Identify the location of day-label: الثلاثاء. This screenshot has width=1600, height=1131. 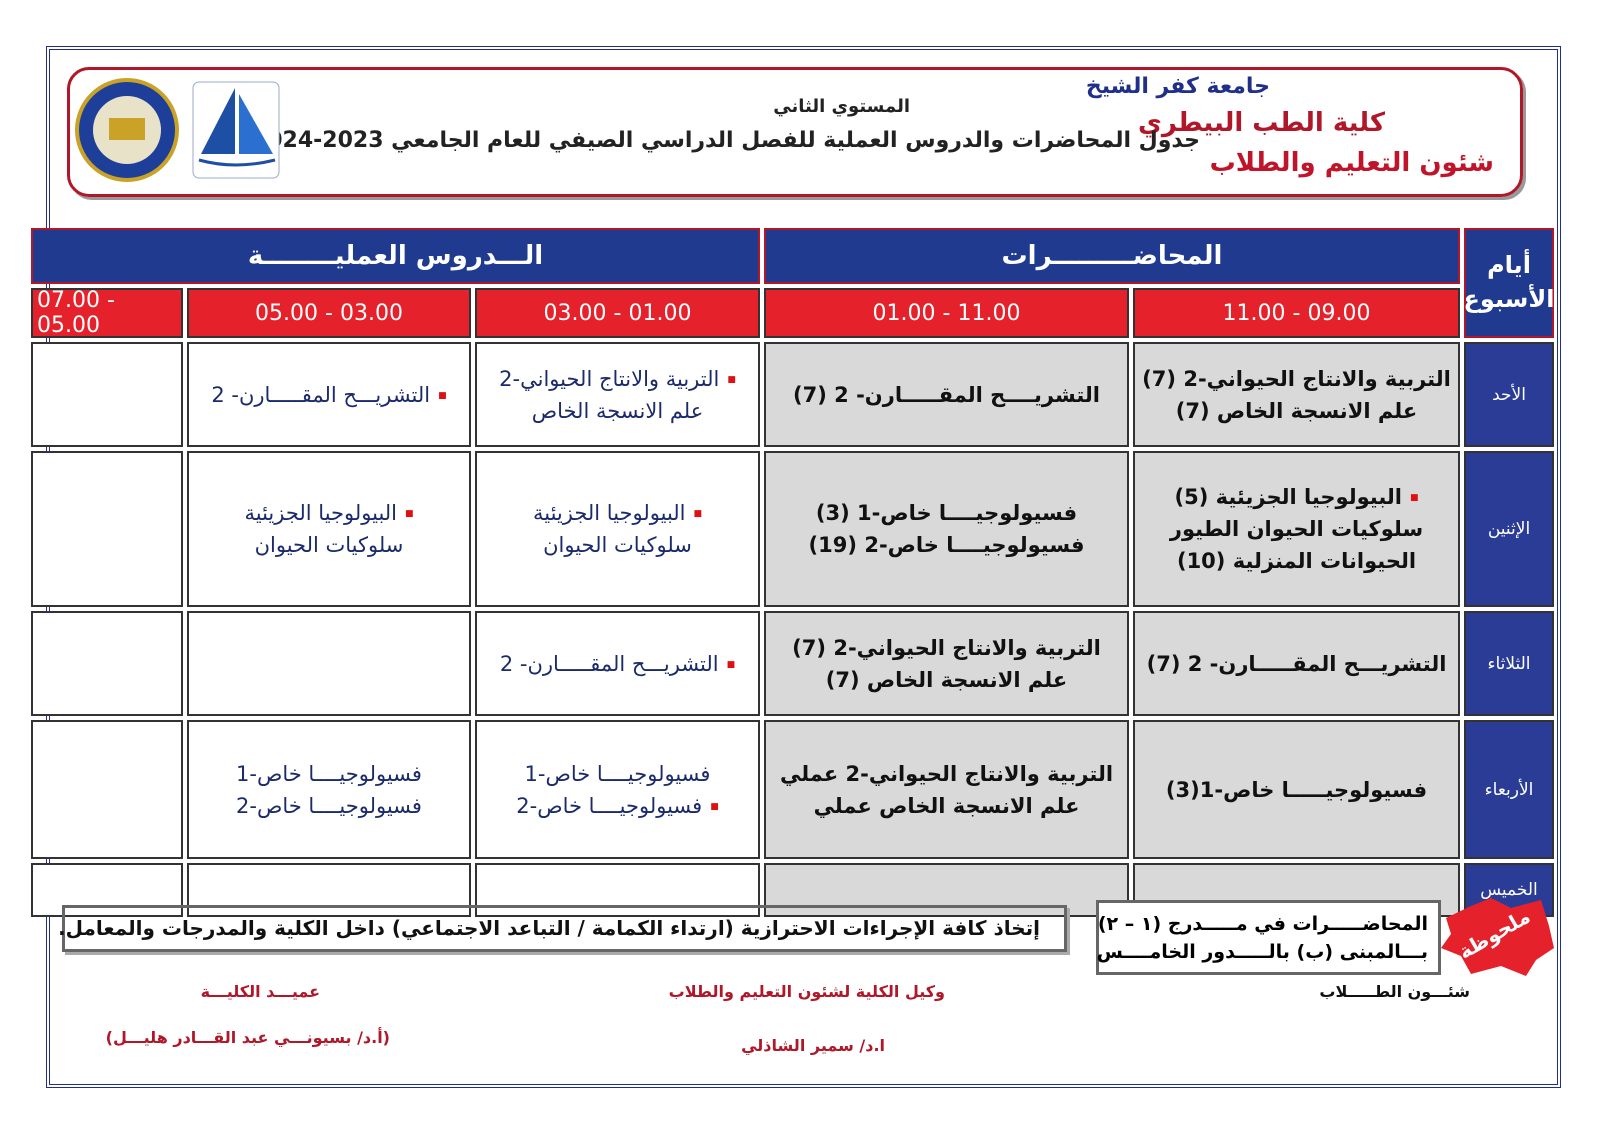
(1509, 663).